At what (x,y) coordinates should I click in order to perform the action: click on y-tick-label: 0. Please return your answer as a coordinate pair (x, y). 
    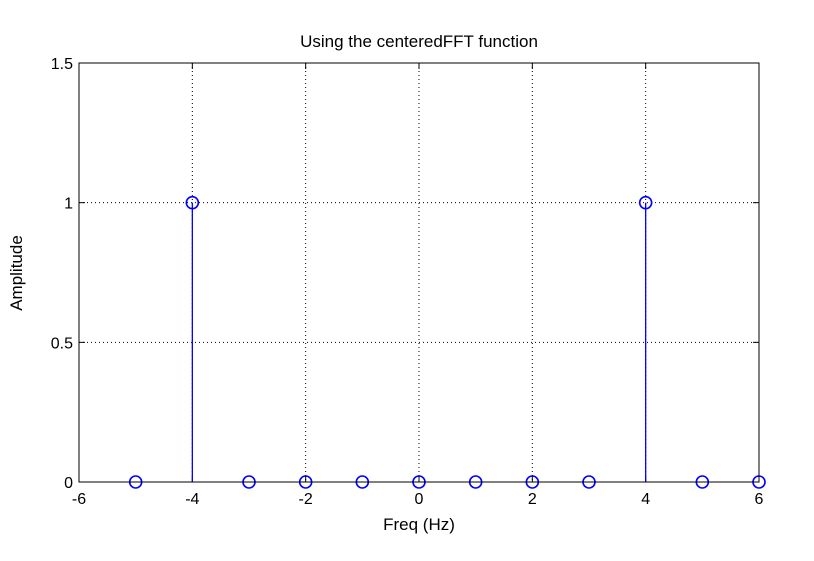
    Looking at the image, I should click on (68, 483).